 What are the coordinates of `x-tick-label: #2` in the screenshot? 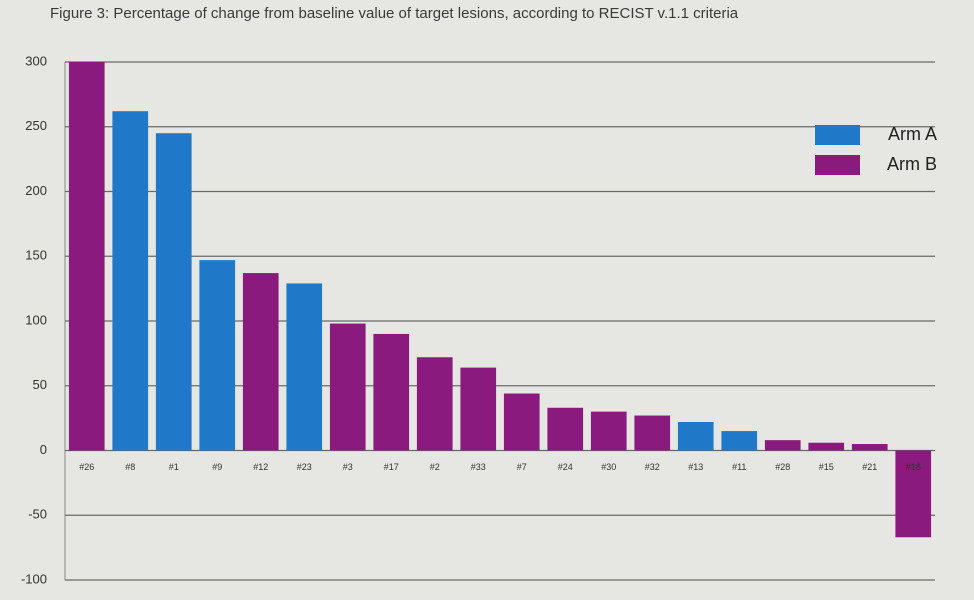 It's located at (435, 467).